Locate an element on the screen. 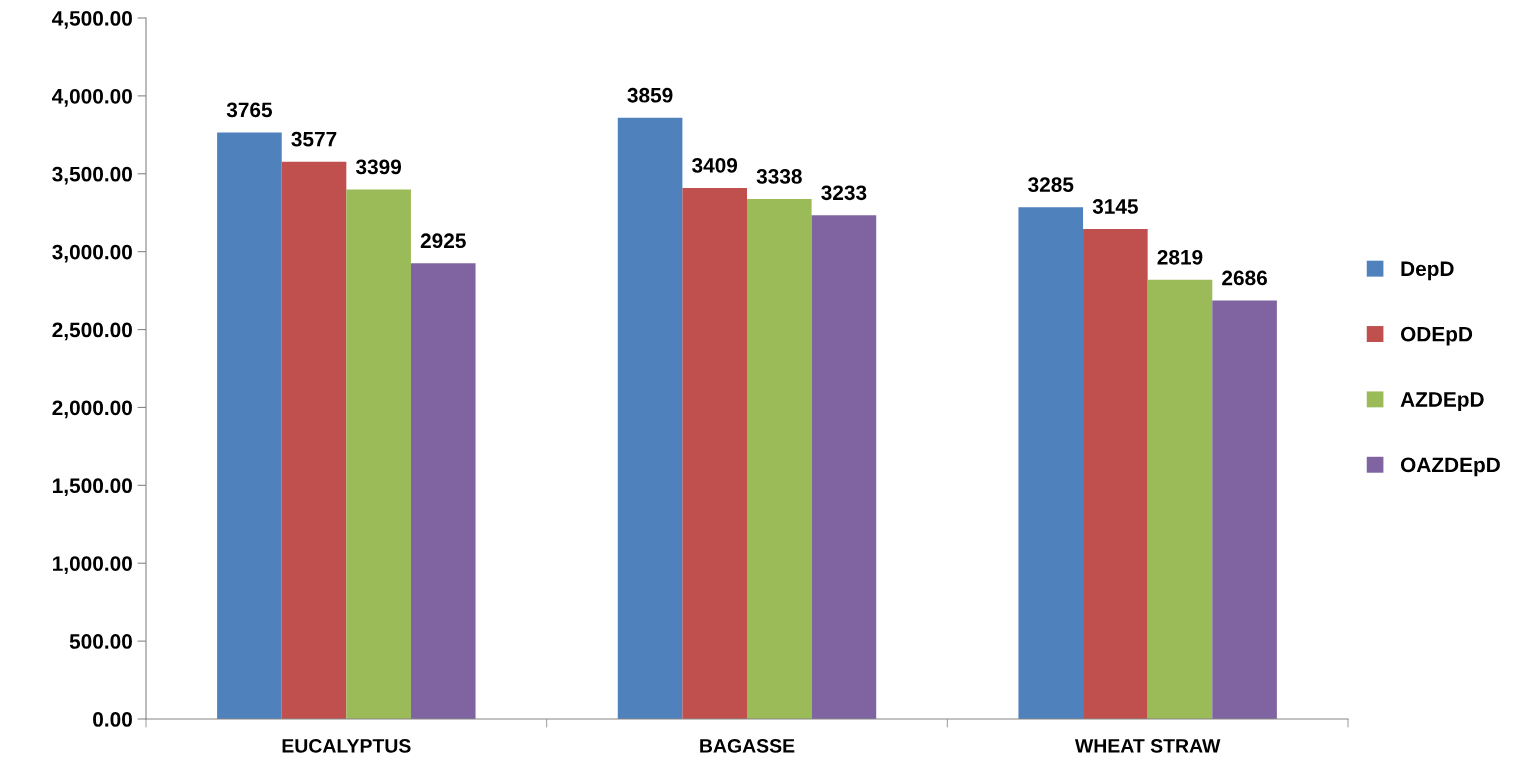 Image resolution: width=1522 pixels, height=775 pixels. data-label: 3399 is located at coordinates (378, 167).